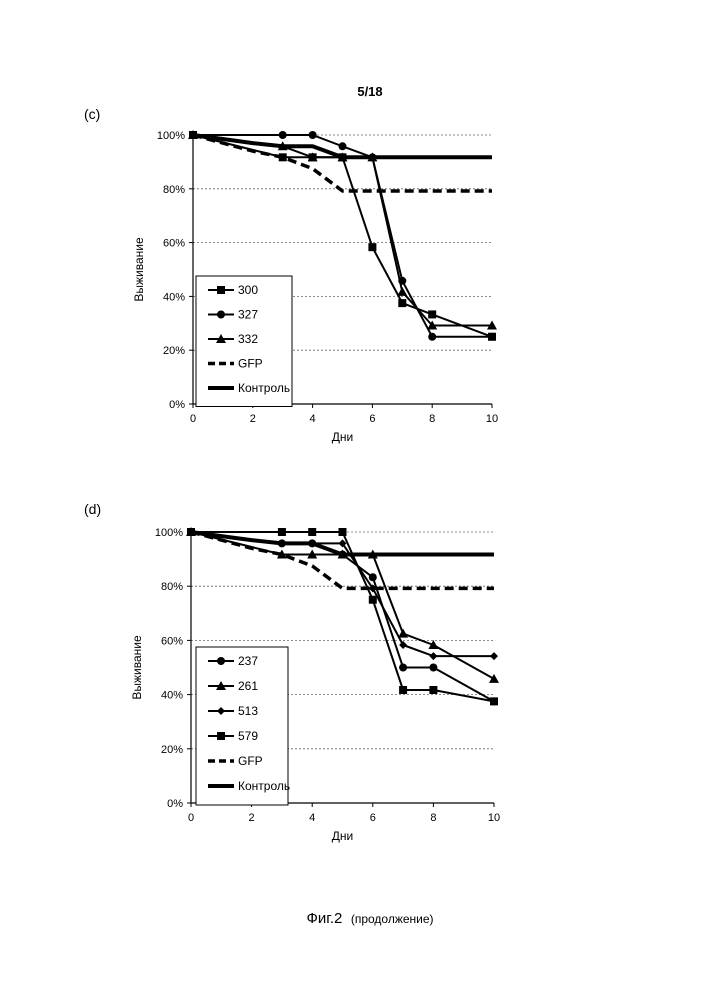 This screenshot has width=706, height=999. What do you see at coordinates (243, 726) in the screenshot?
I see `chart-d-legend: 237 261 513 579 GFP Контроль` at bounding box center [243, 726].